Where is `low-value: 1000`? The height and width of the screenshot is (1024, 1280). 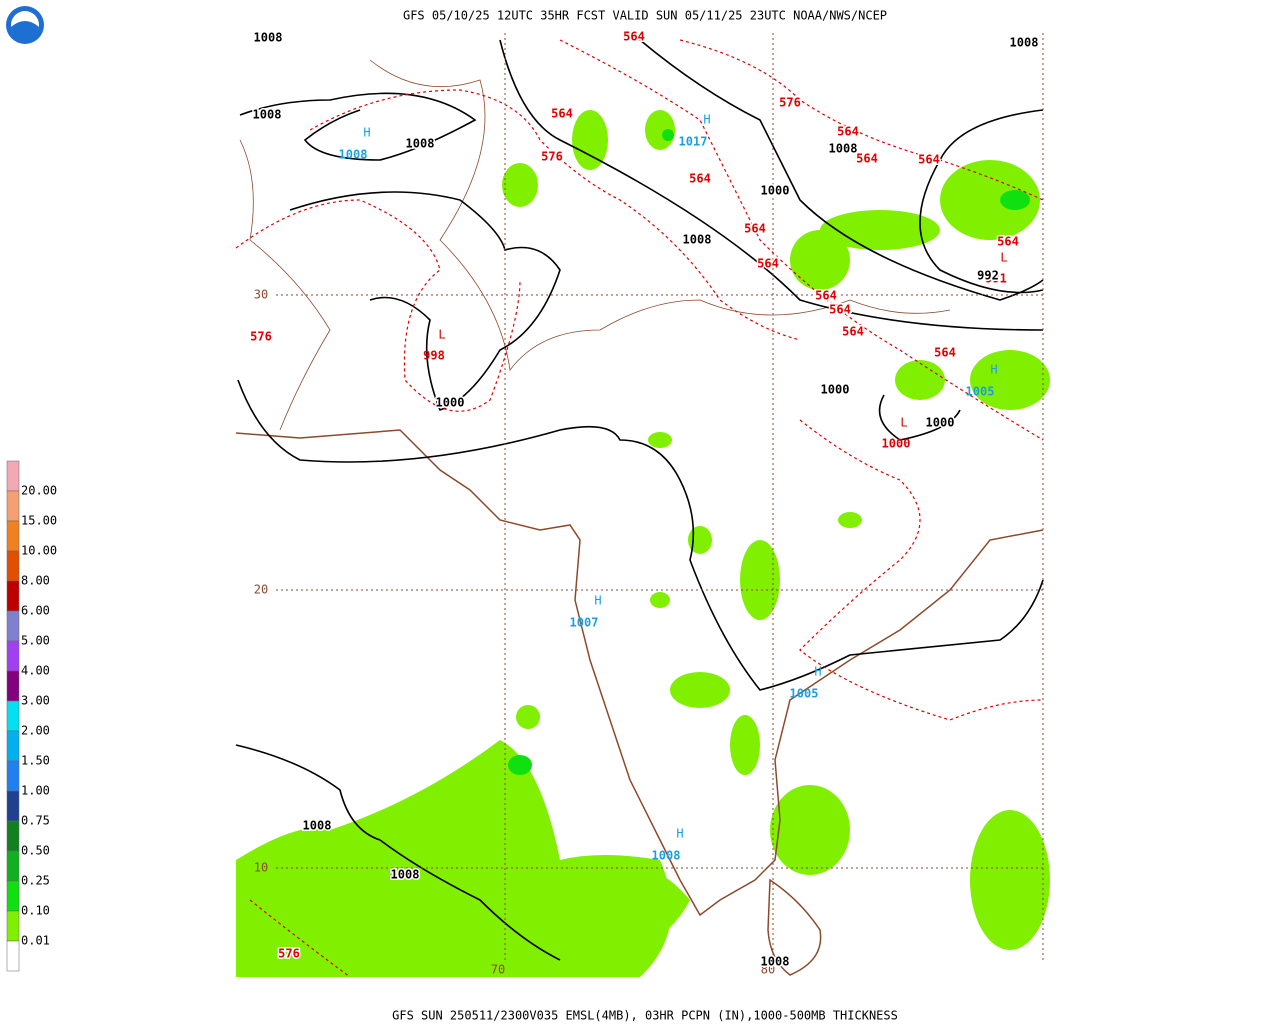
low-value: 1000 is located at coordinates (896, 444).